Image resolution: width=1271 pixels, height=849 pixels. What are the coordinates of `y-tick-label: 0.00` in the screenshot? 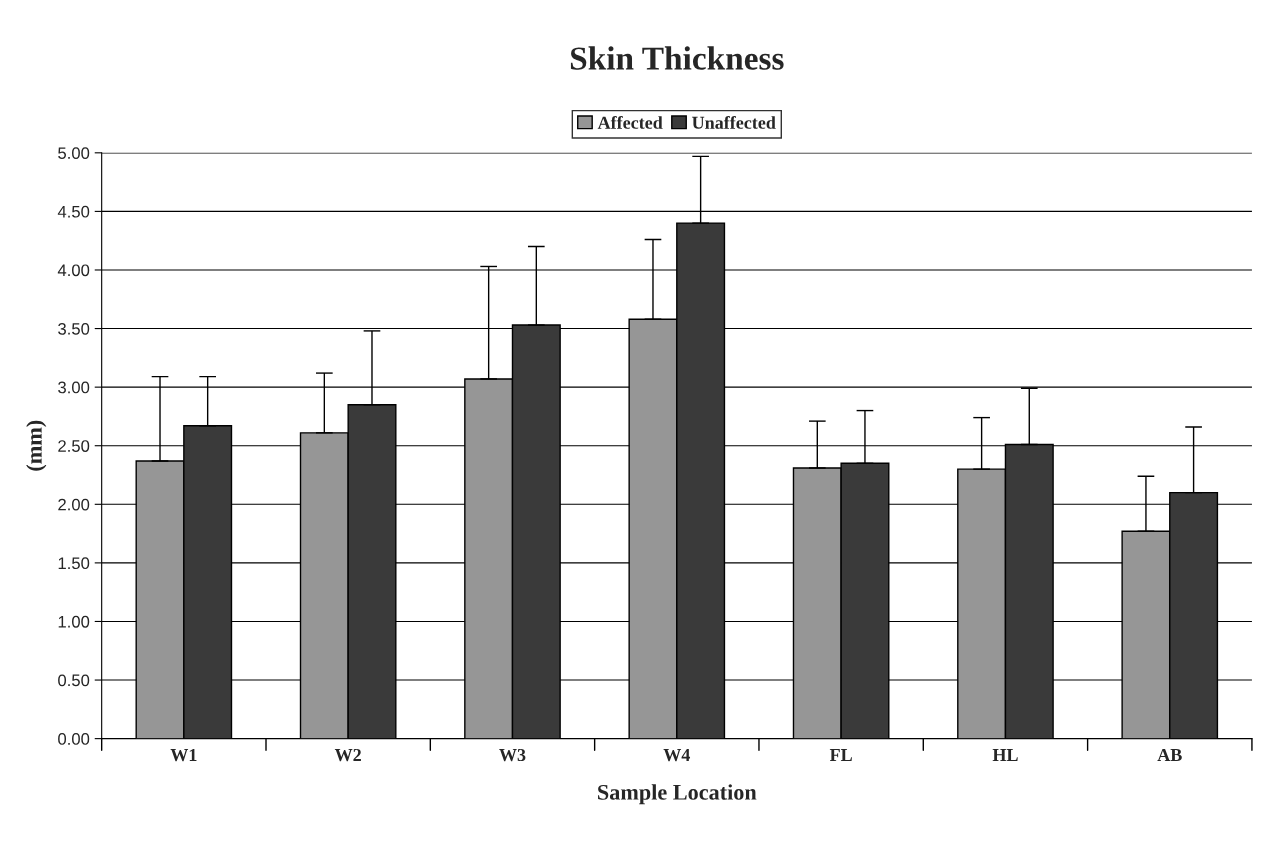 It's located at (74, 739).